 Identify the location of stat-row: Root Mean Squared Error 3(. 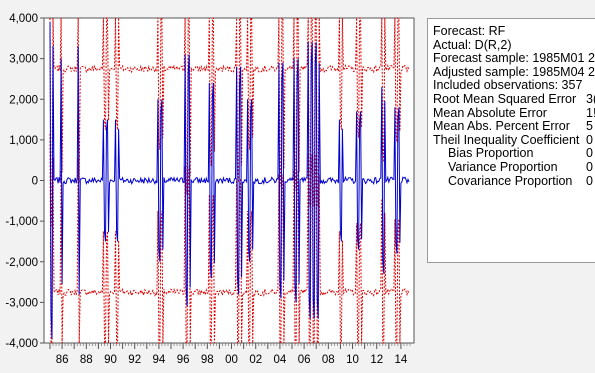
(511, 99).